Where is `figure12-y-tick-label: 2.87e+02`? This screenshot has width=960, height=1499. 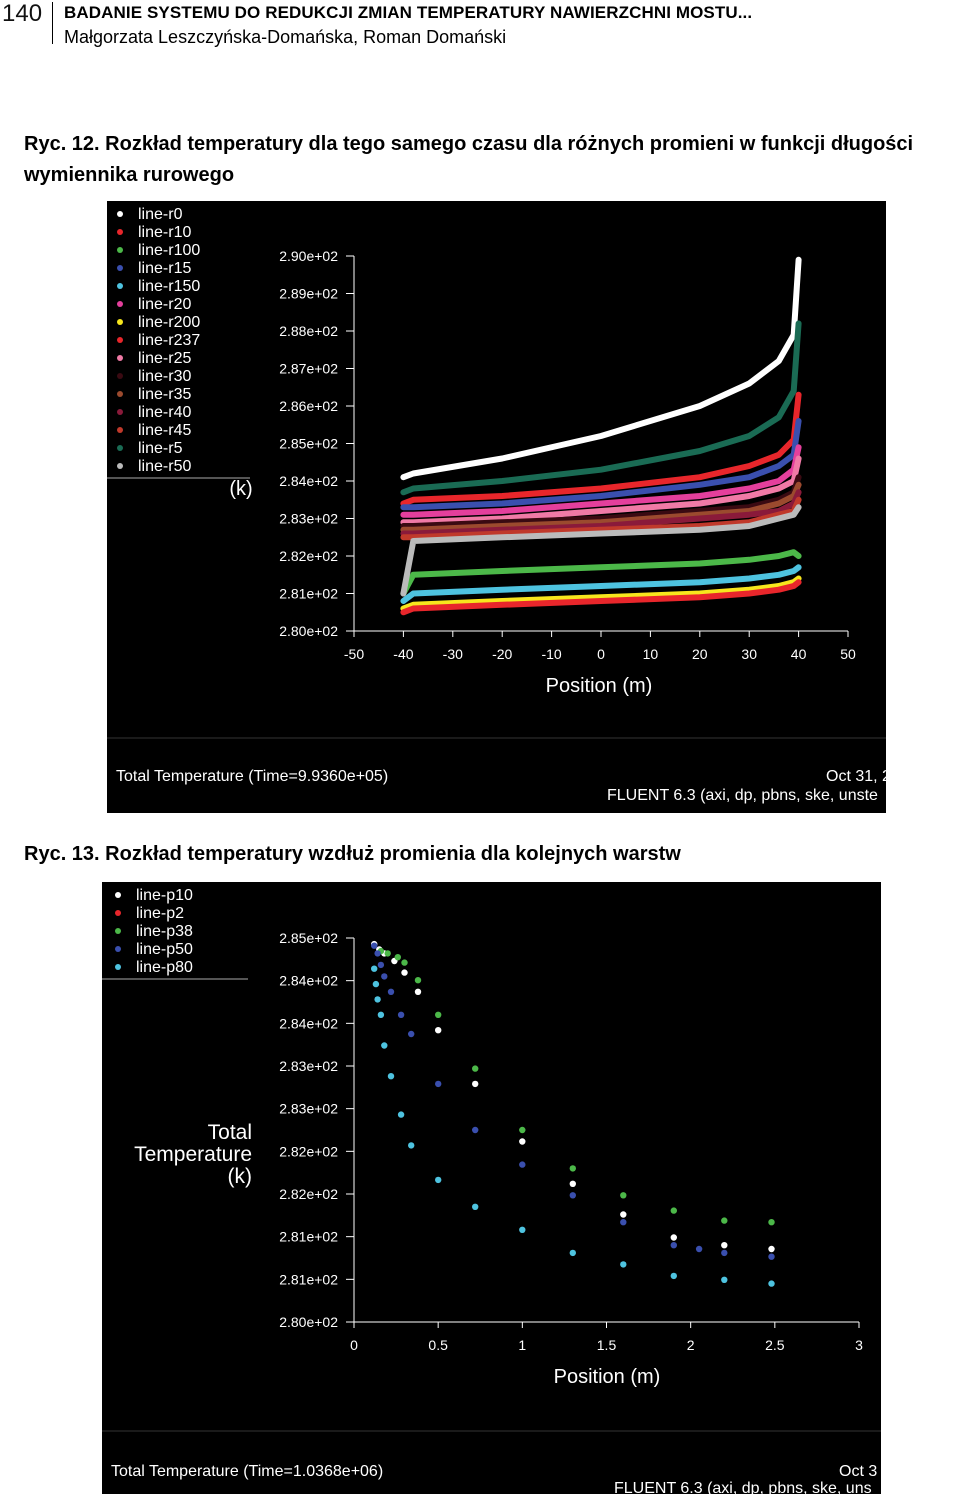
figure12-y-tick-label: 2.87e+02 is located at coordinates (308, 369).